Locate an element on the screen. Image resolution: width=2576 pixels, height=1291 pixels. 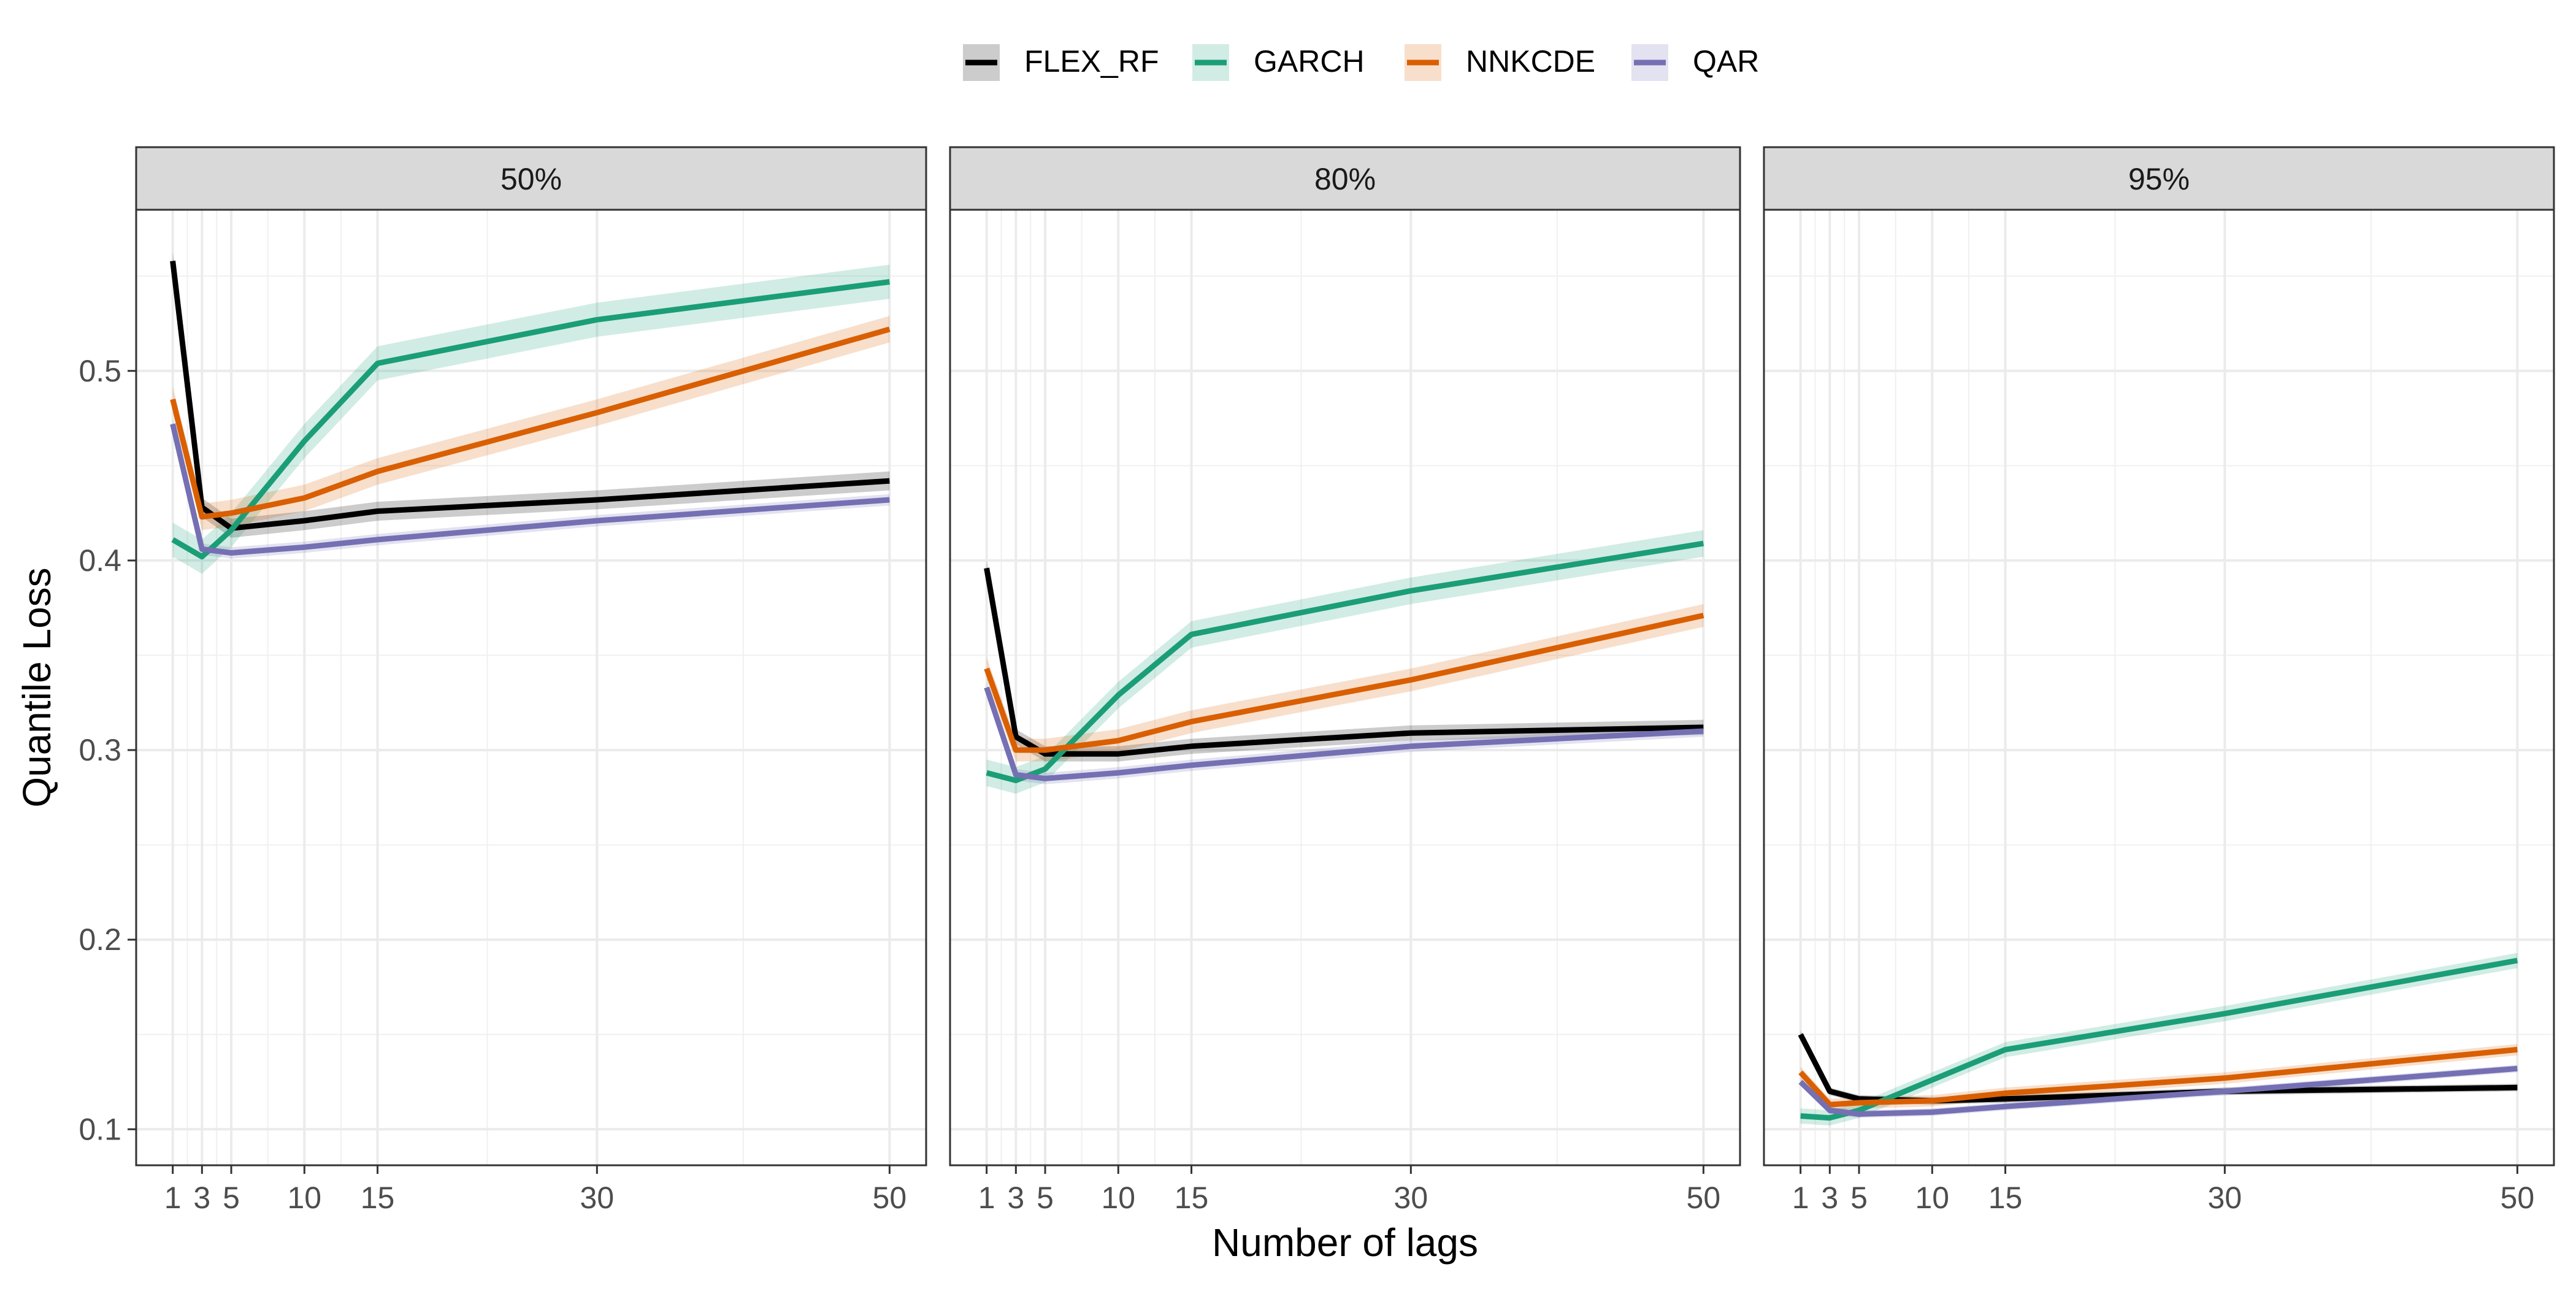
legend-label-flex-rf: FLEX_RF is located at coordinates (1091, 61).